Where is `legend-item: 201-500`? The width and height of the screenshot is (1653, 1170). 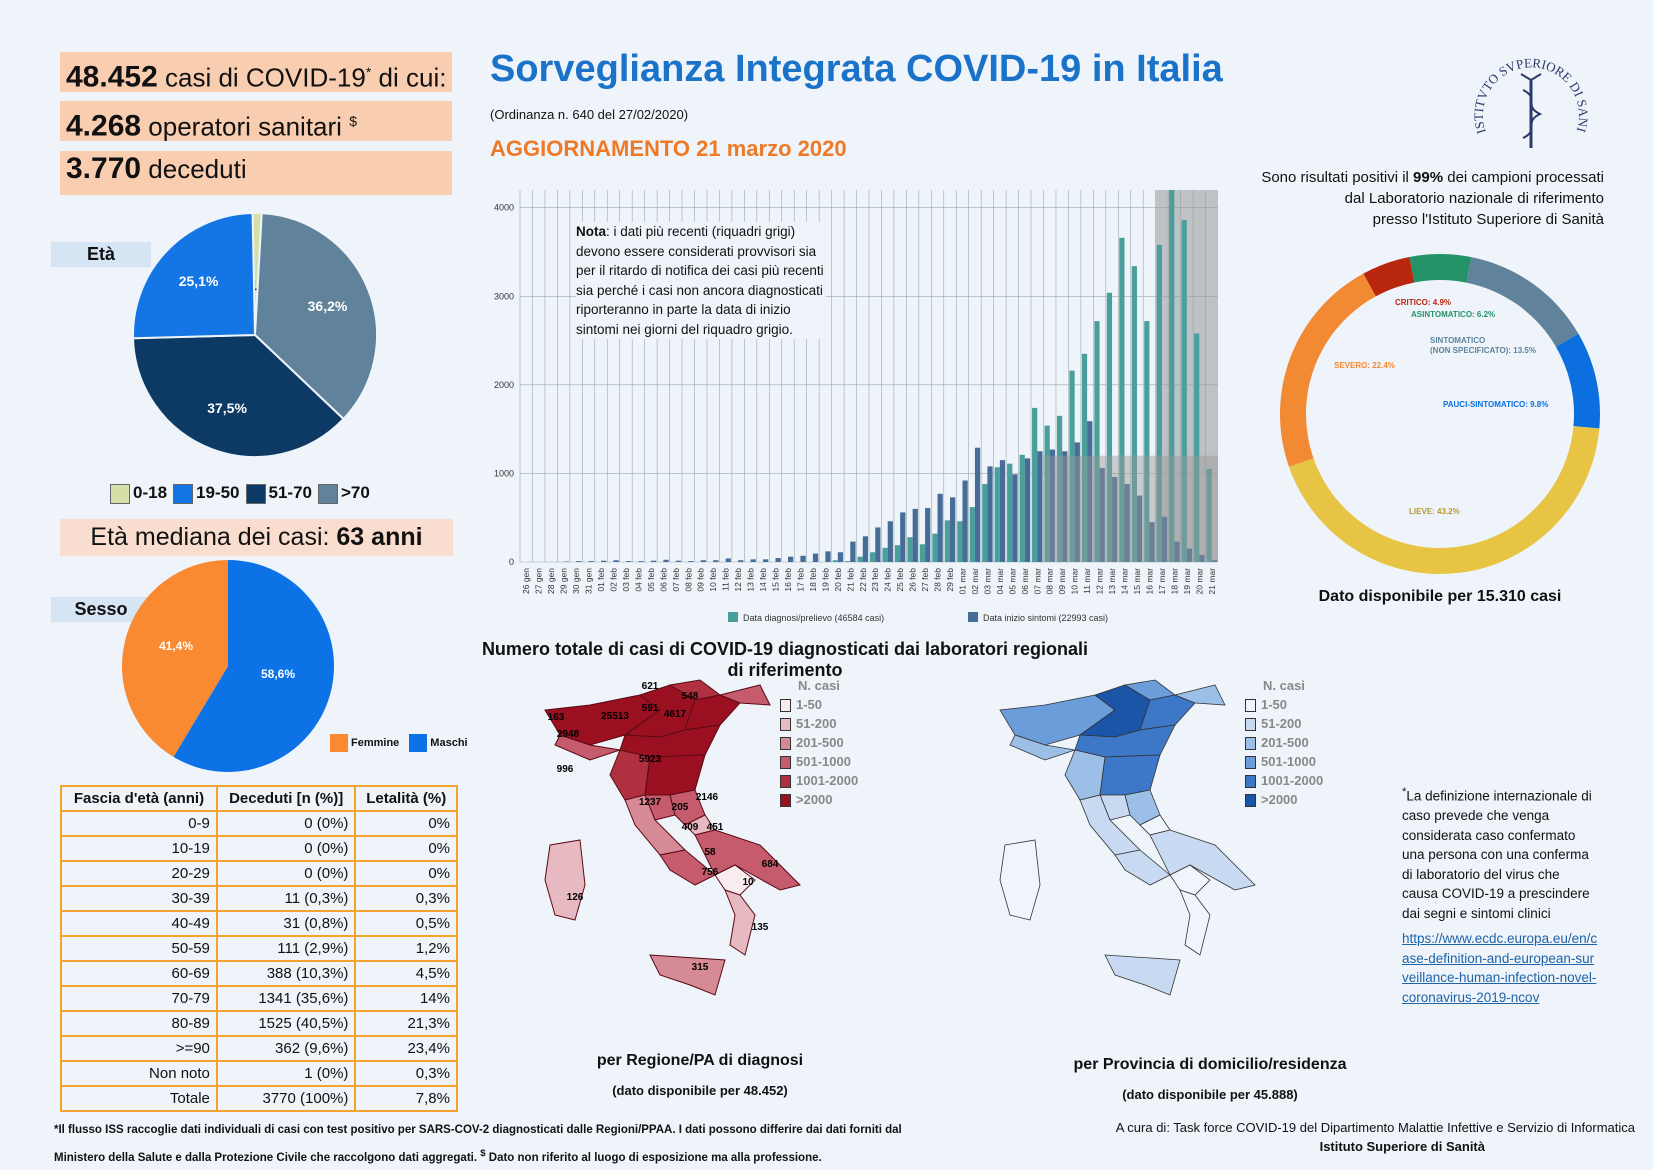 legend-item: 201-500 is located at coordinates (1284, 744).